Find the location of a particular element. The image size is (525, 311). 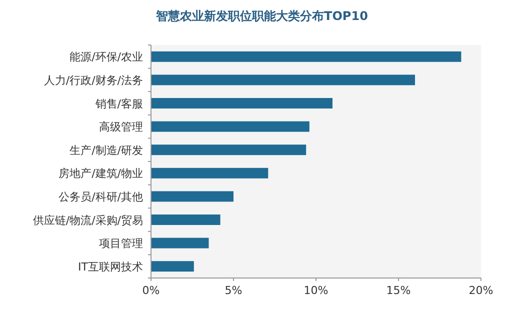

y-tick-label: 高级管理 is located at coordinates (121, 127).